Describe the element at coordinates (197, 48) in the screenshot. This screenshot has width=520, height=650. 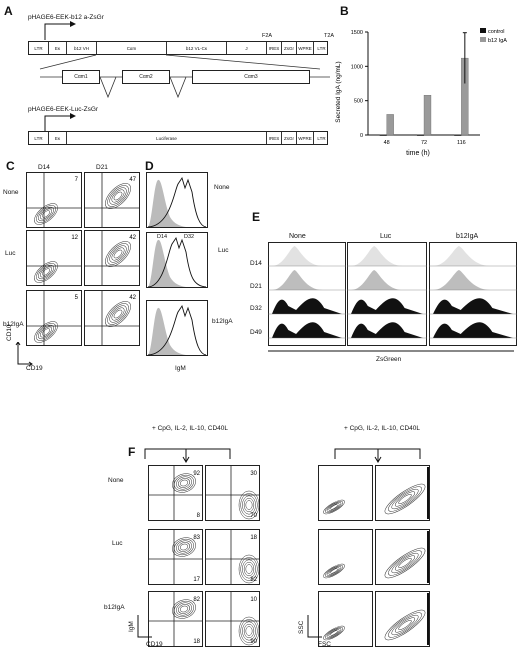
I see `c1-seg: b12 VL-Cκ` at that location.